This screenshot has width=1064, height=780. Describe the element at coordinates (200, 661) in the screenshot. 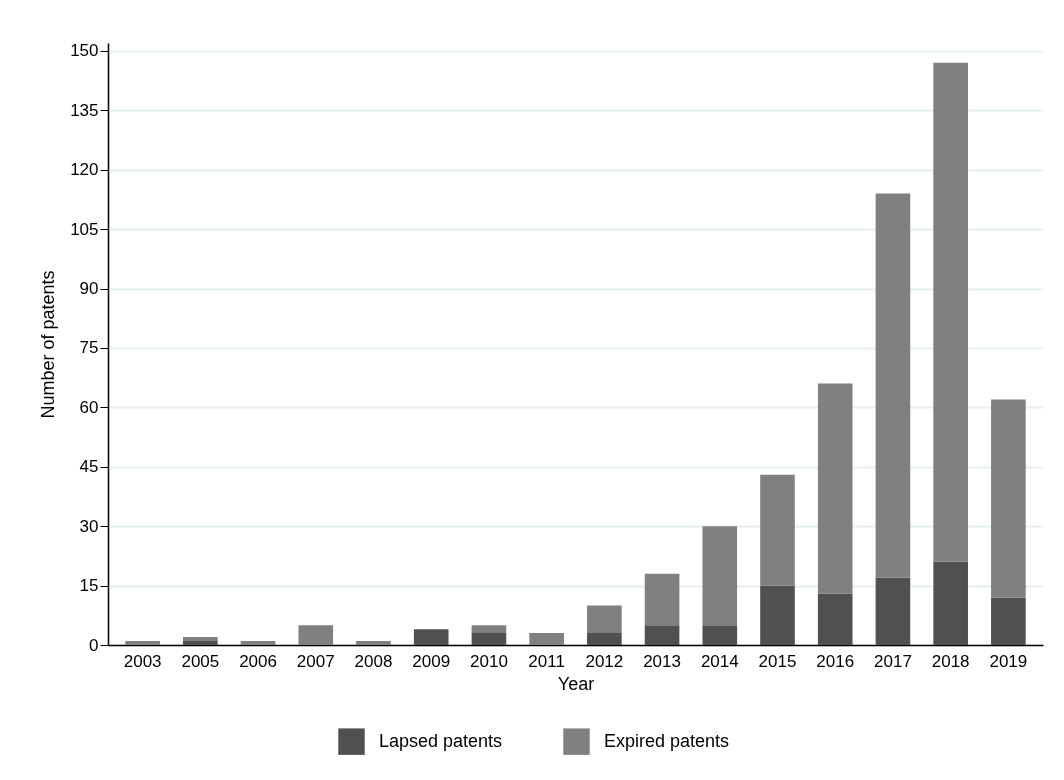

I see `x-tick-label: 2005` at that location.